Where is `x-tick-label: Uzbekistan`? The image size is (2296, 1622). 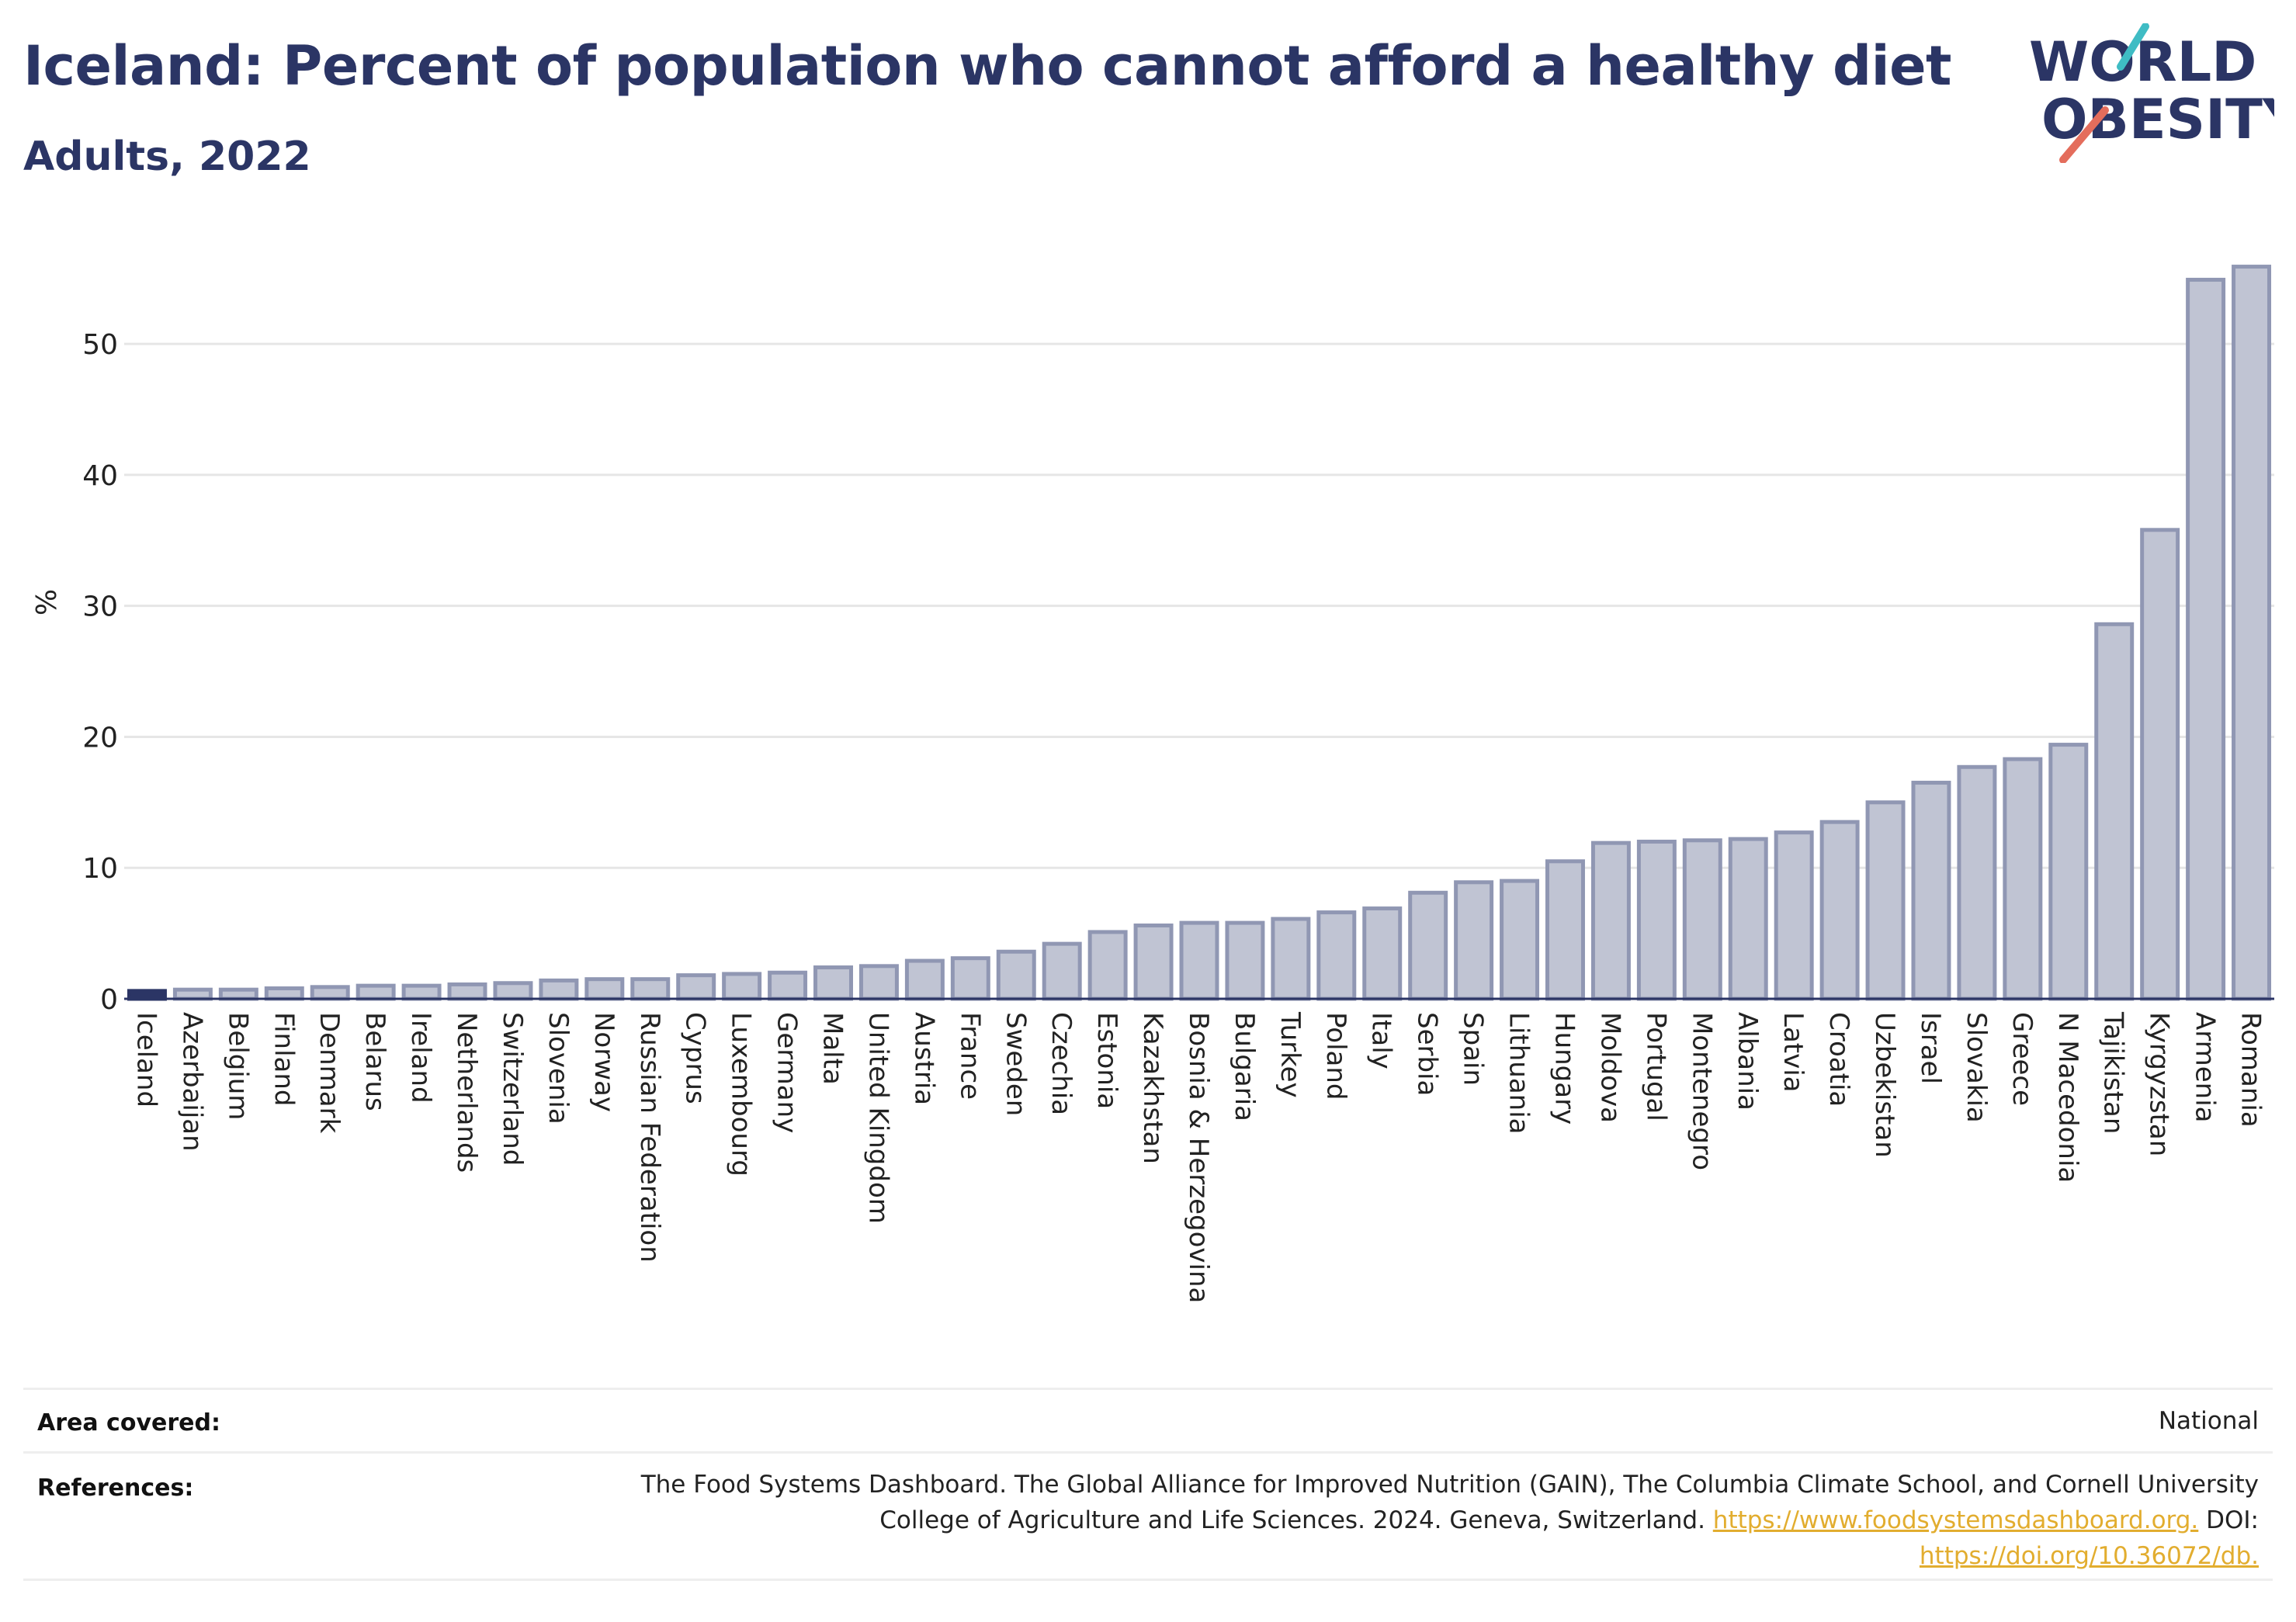 x-tick-label: Uzbekistan is located at coordinates (1884, 1085).